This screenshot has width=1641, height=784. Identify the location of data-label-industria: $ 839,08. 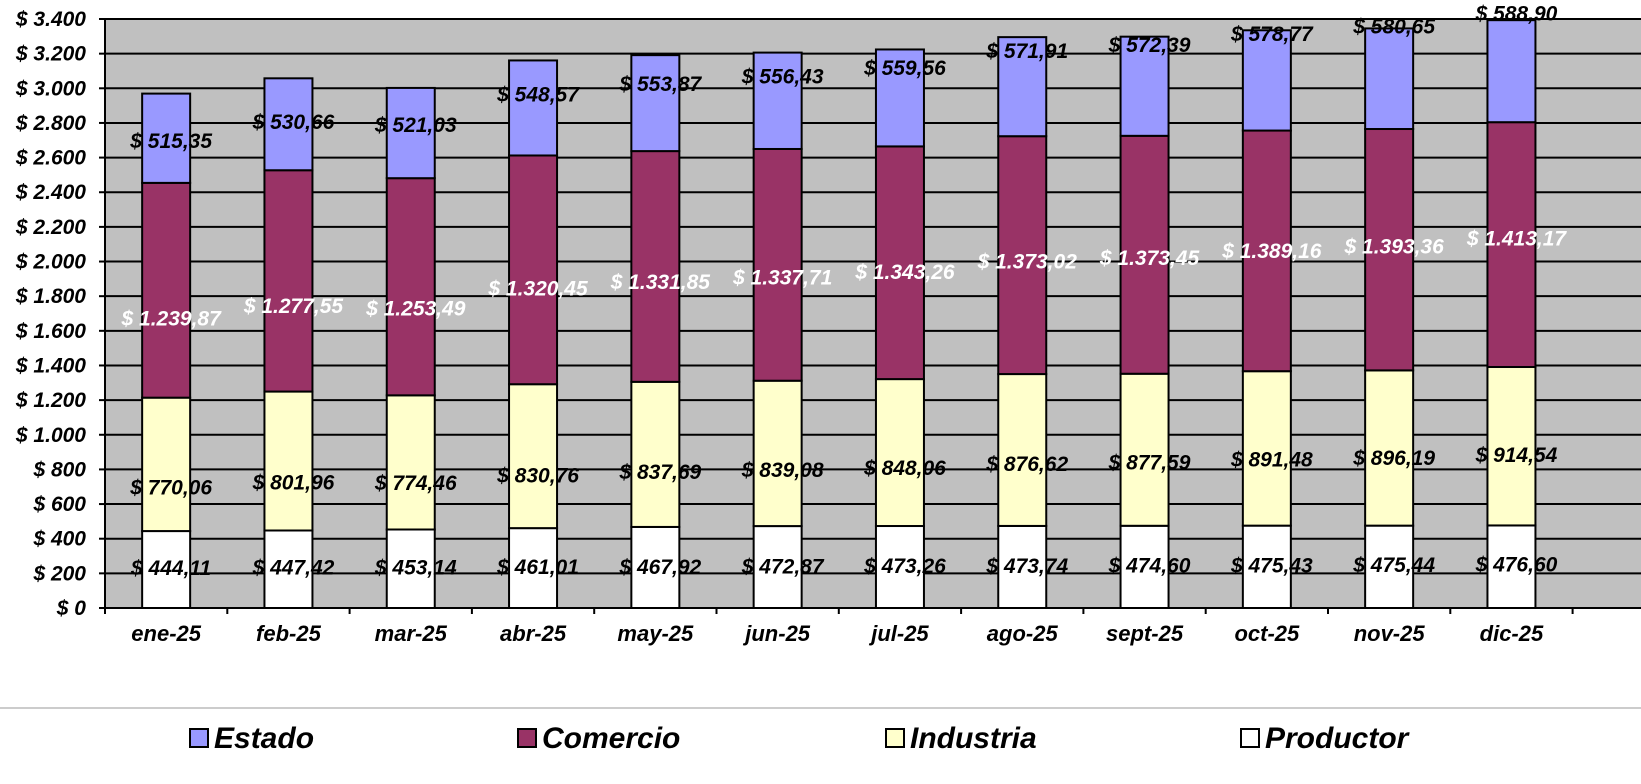
(782, 470).